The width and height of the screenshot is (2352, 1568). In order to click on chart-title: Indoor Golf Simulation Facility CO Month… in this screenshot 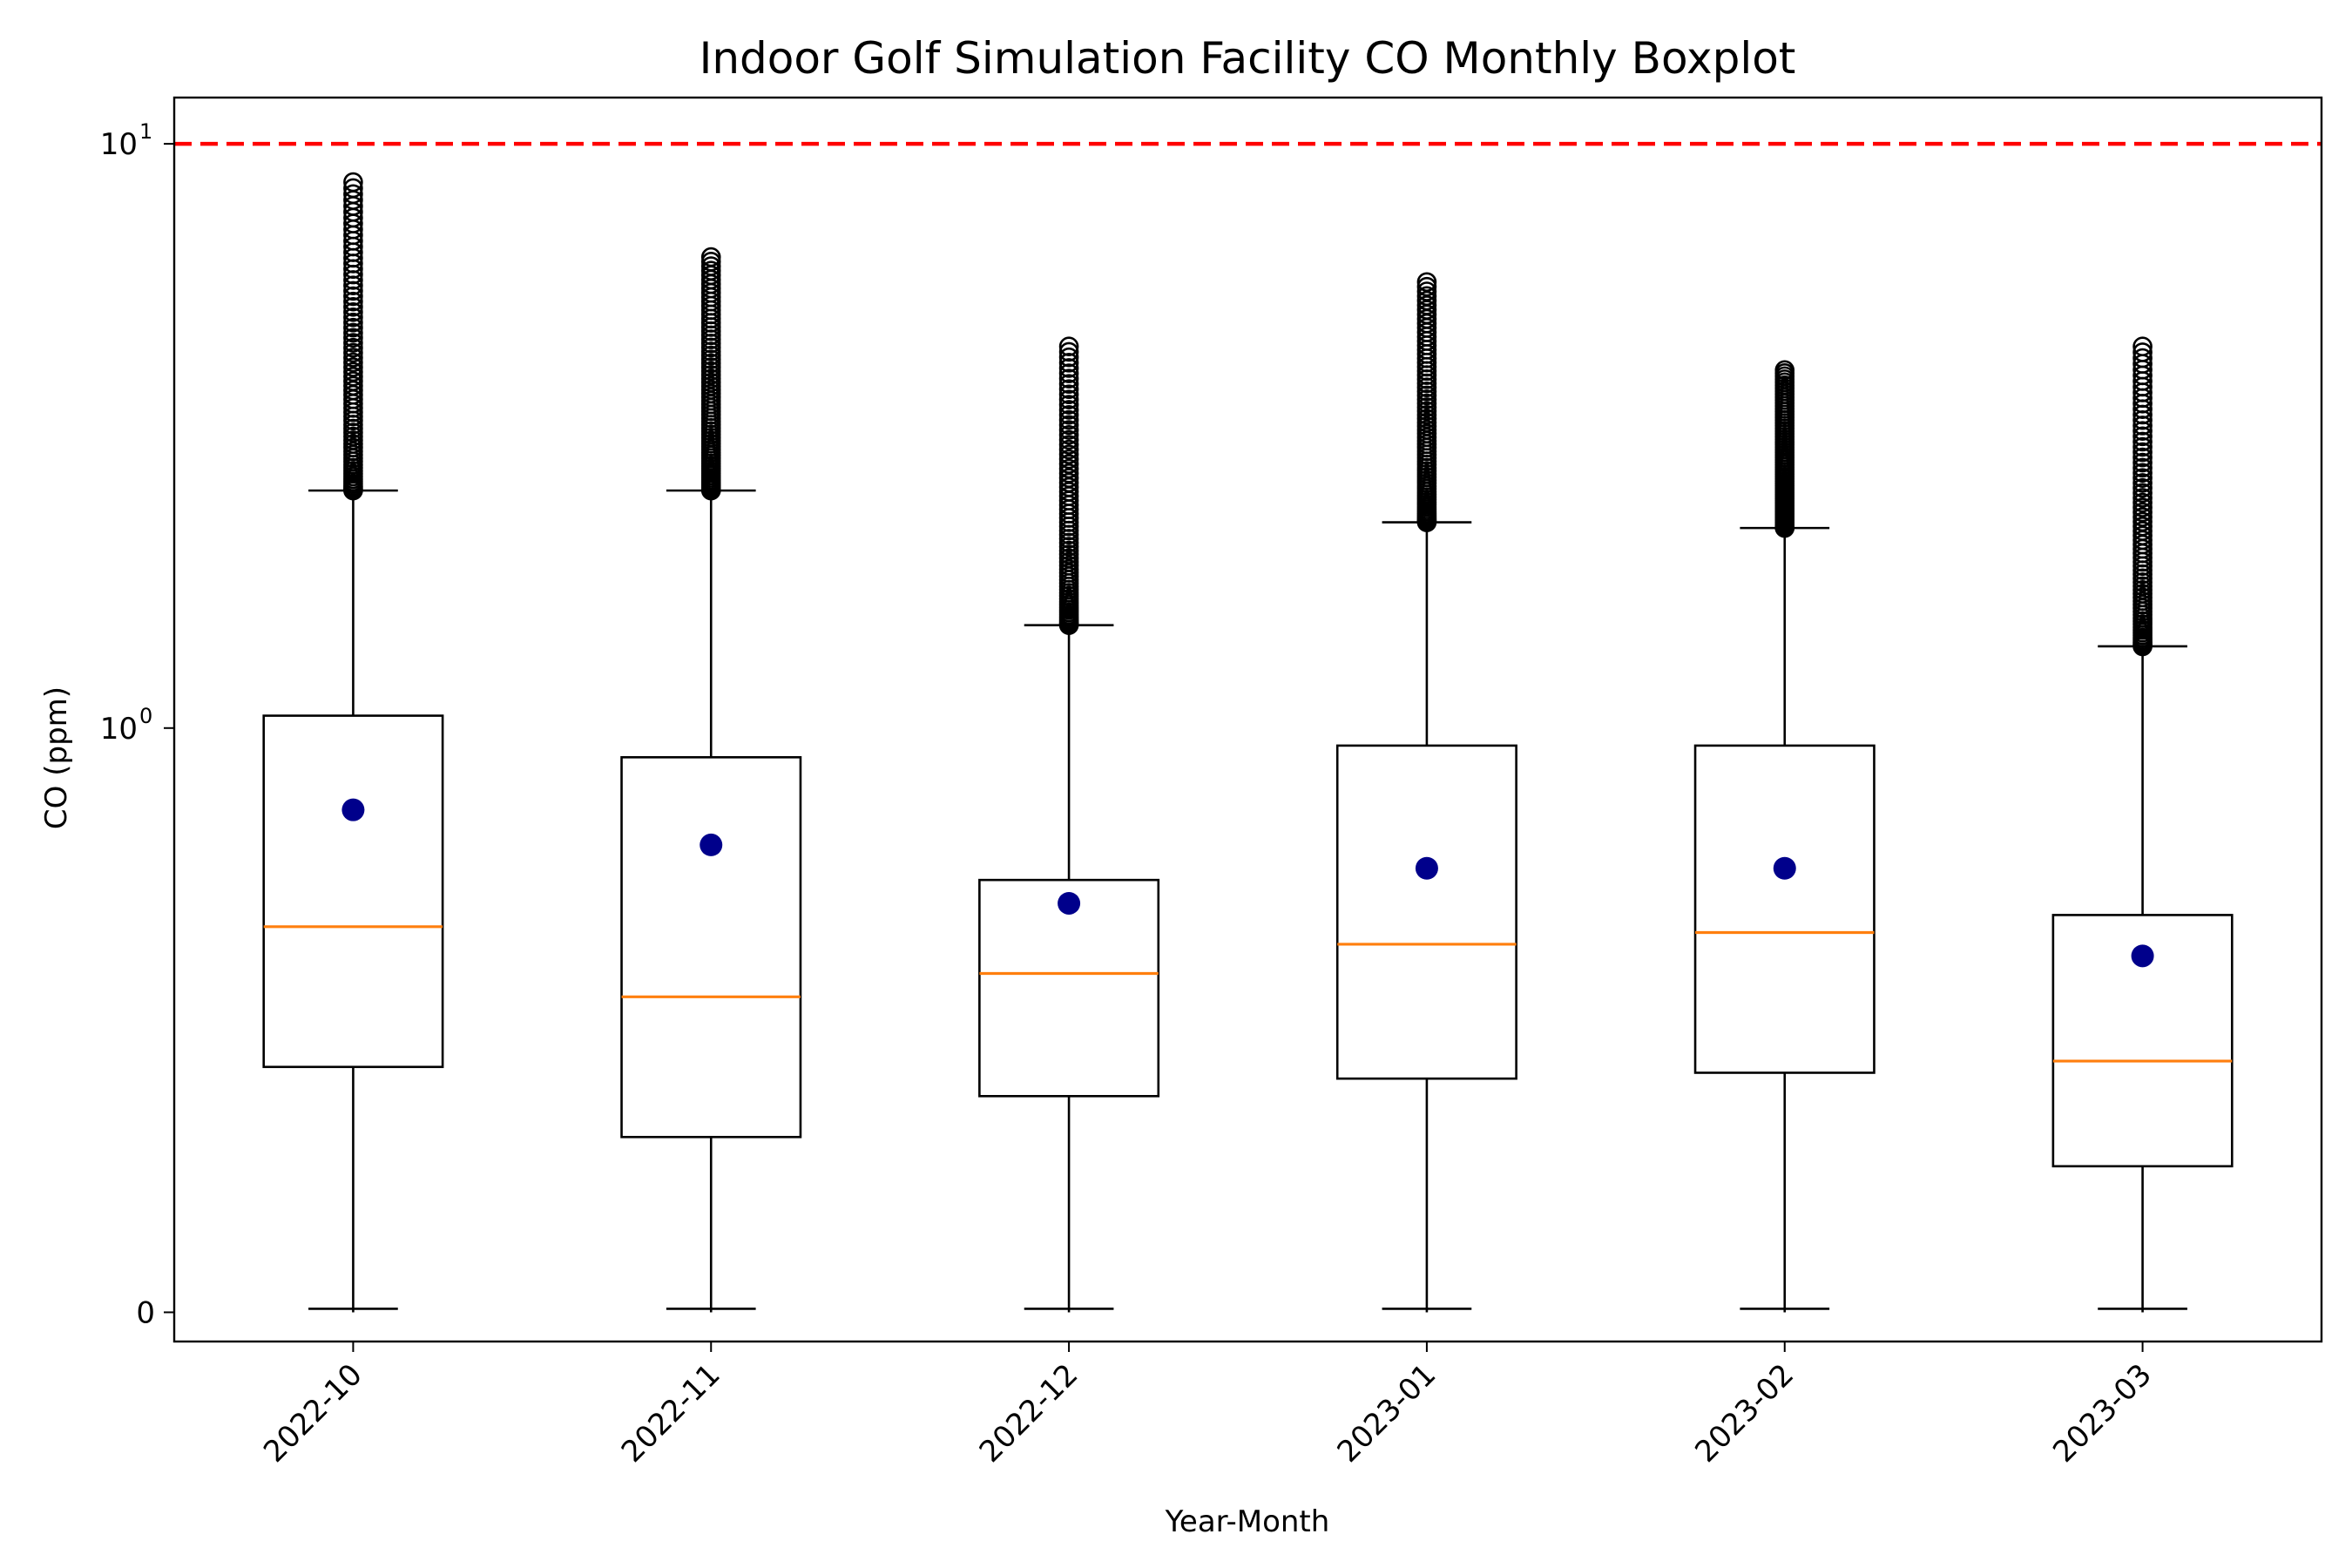, I will do `click(1248, 58)`.